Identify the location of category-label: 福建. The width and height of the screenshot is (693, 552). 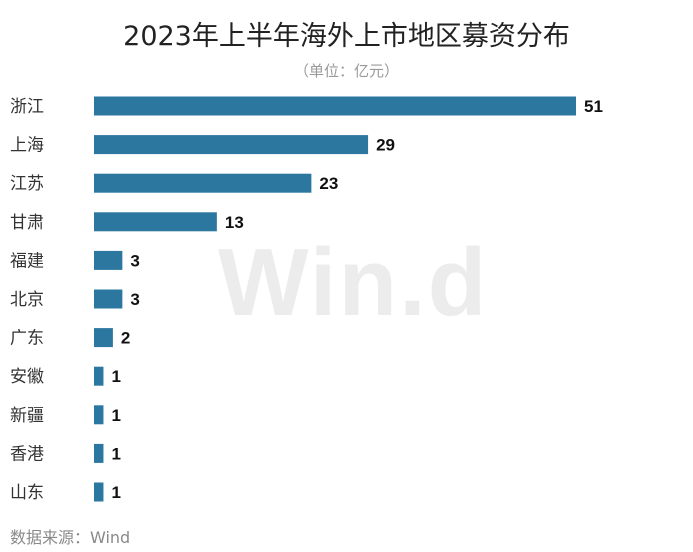
(27, 261).